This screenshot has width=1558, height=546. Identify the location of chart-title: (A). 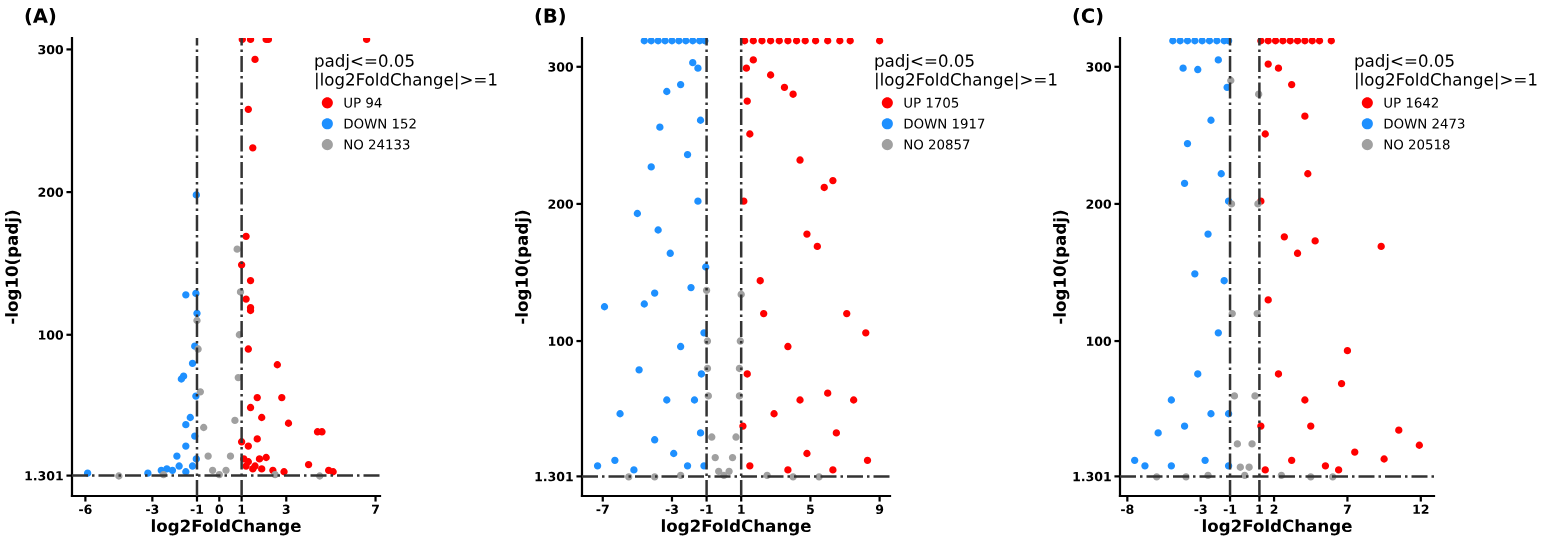
(40, 17).